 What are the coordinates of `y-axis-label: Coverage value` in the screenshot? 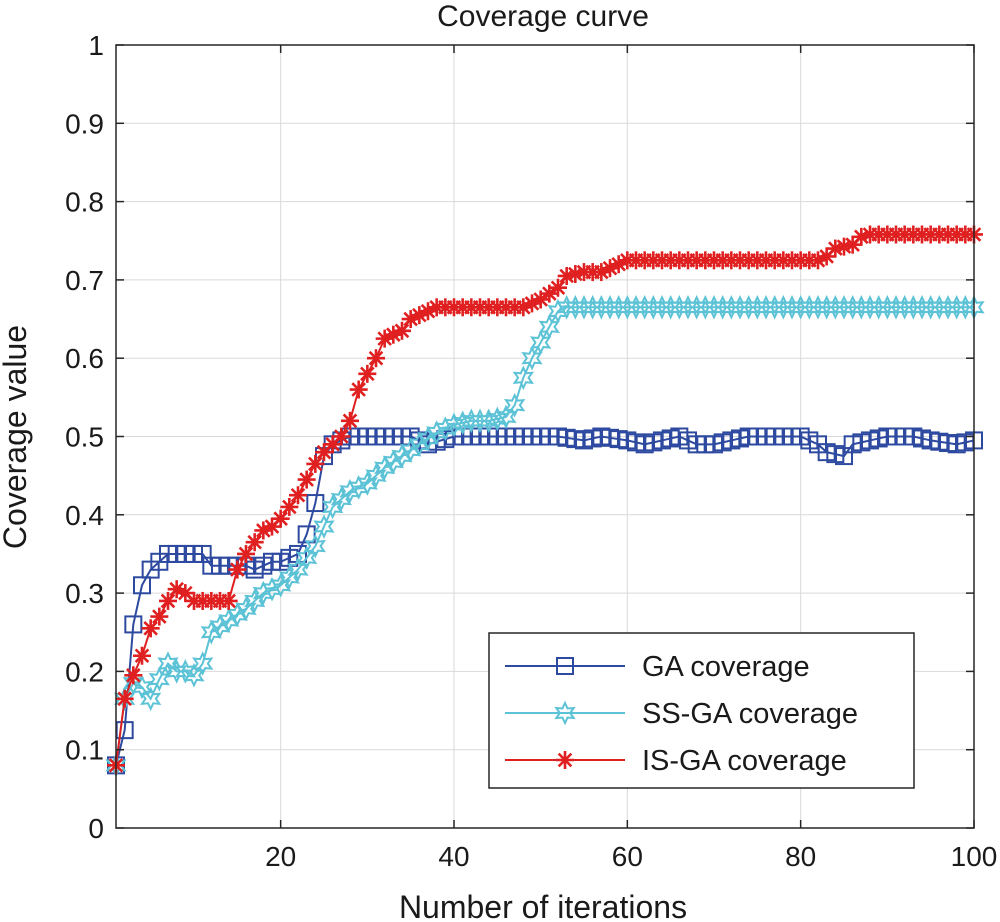 It's located at (16, 437).